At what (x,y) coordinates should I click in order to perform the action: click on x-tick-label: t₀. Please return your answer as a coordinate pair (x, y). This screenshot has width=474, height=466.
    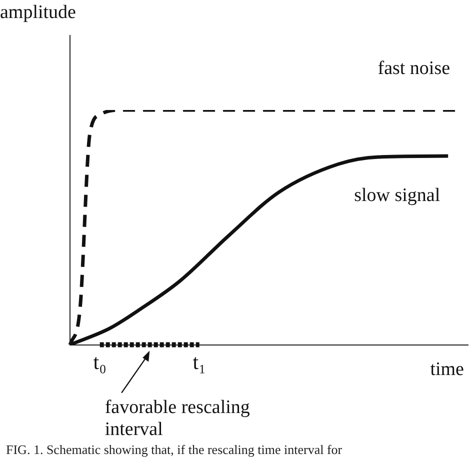
    Looking at the image, I should click on (99, 362).